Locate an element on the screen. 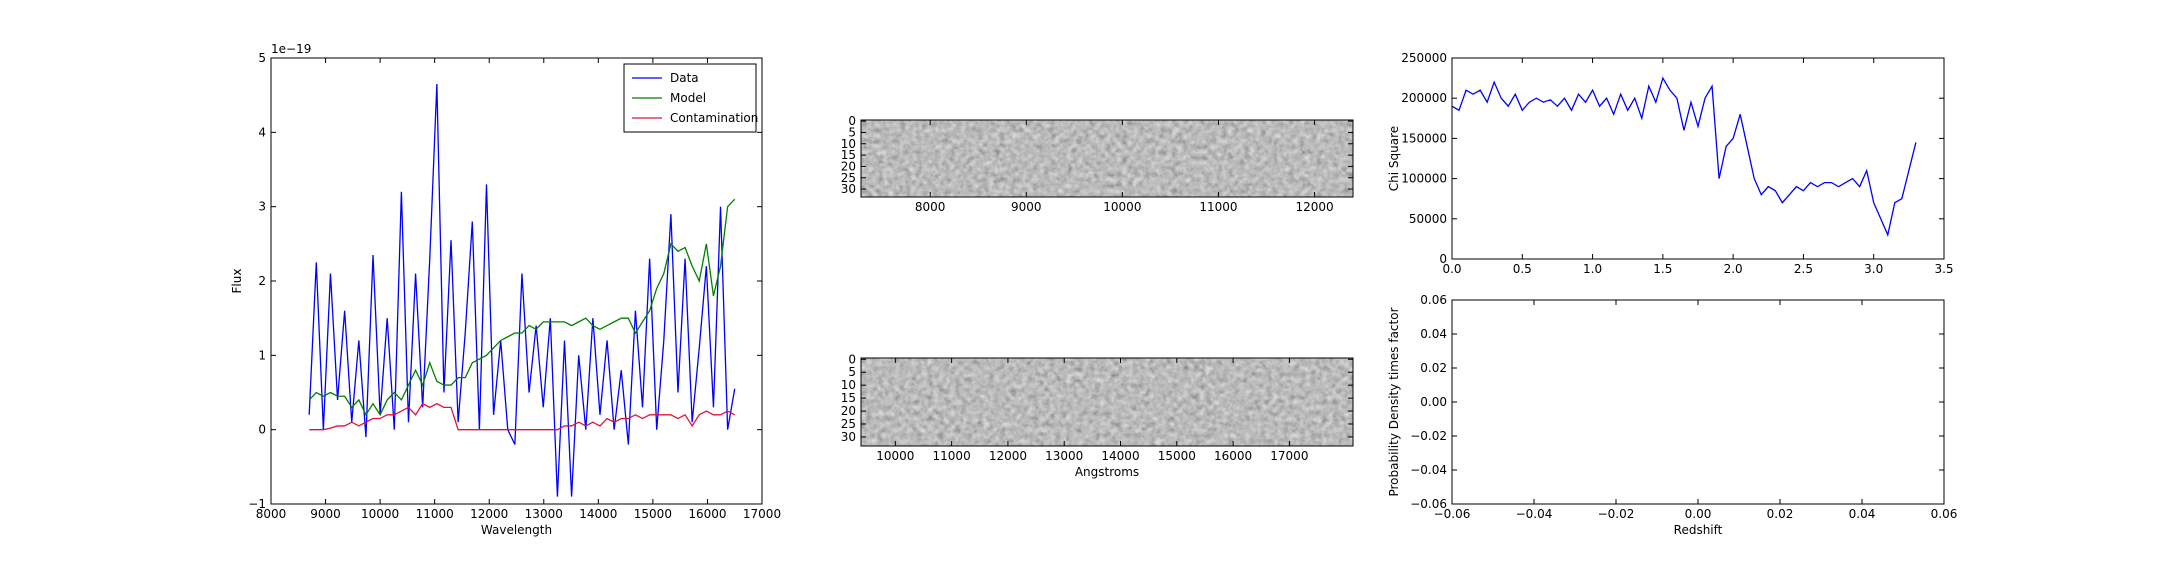  y-tick-label: 0.06 is located at coordinates (1433, 300).